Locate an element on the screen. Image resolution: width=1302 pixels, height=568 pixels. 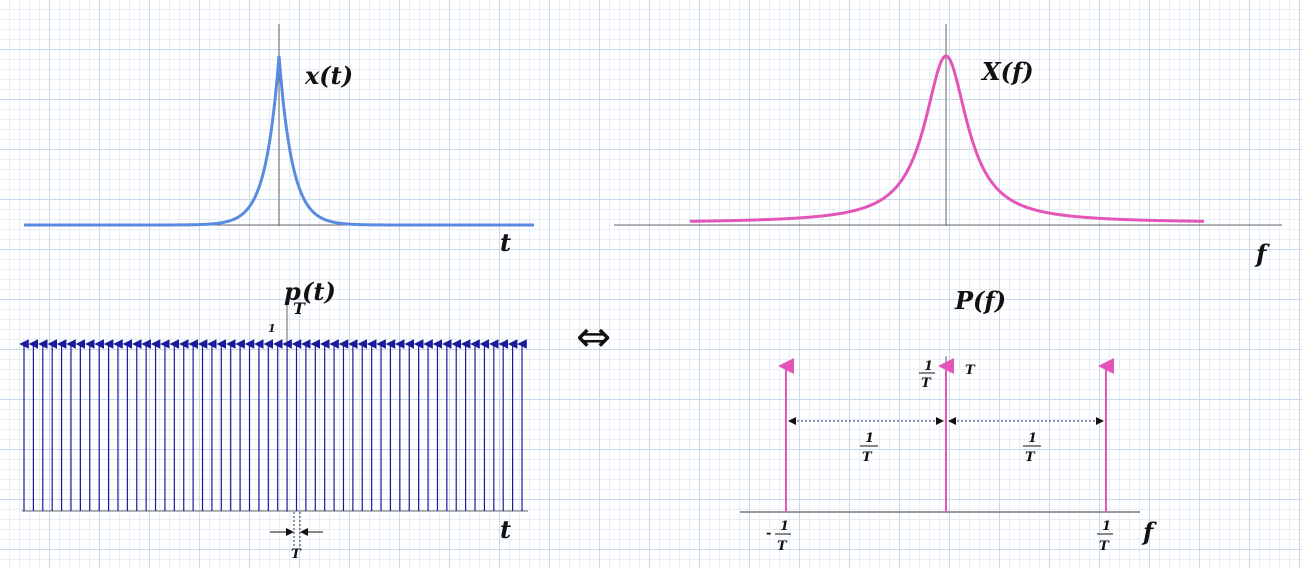
neg-tick-sign: - is located at coordinates (768, 533).